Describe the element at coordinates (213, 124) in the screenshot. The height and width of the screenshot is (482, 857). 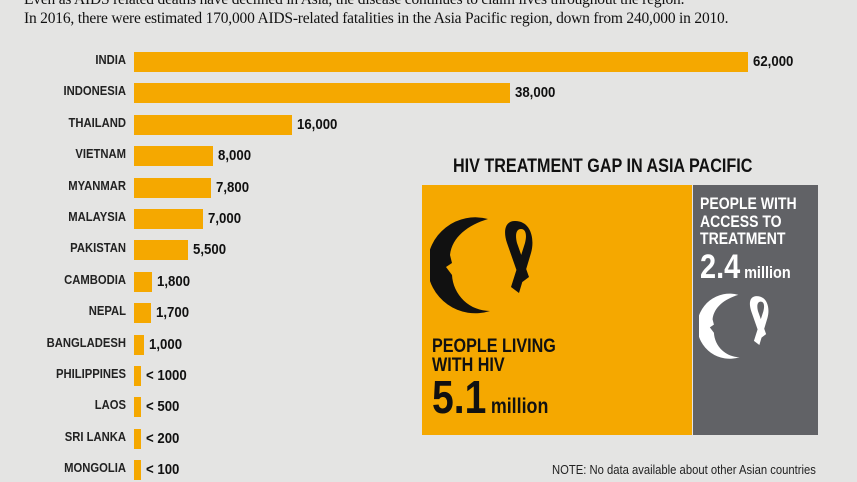
I see `bar-thailand` at that location.